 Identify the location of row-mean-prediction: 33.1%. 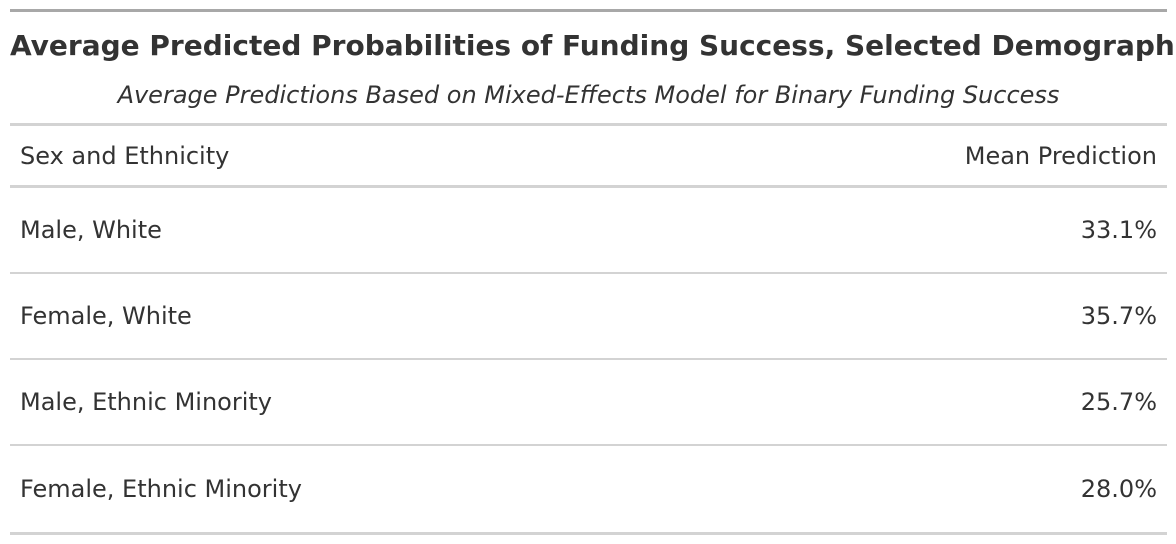
(1118, 230).